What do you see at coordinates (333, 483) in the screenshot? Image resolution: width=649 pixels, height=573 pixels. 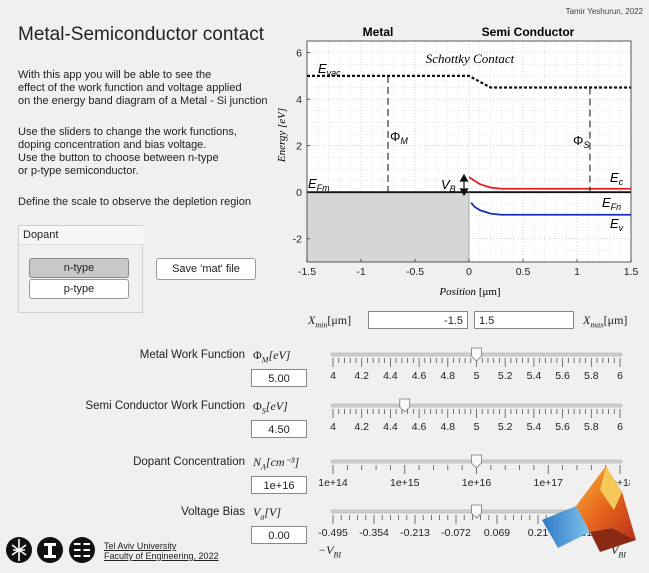 I see `slider-tick-label: 1e+14` at bounding box center [333, 483].